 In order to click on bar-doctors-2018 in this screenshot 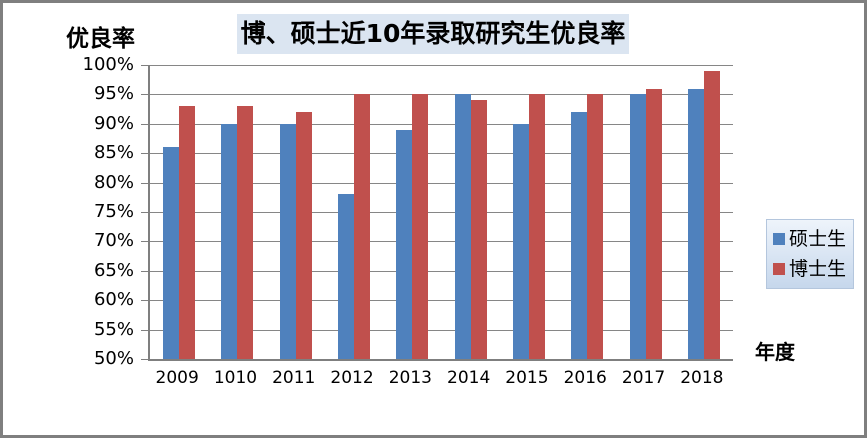, I will do `click(711, 214)`.